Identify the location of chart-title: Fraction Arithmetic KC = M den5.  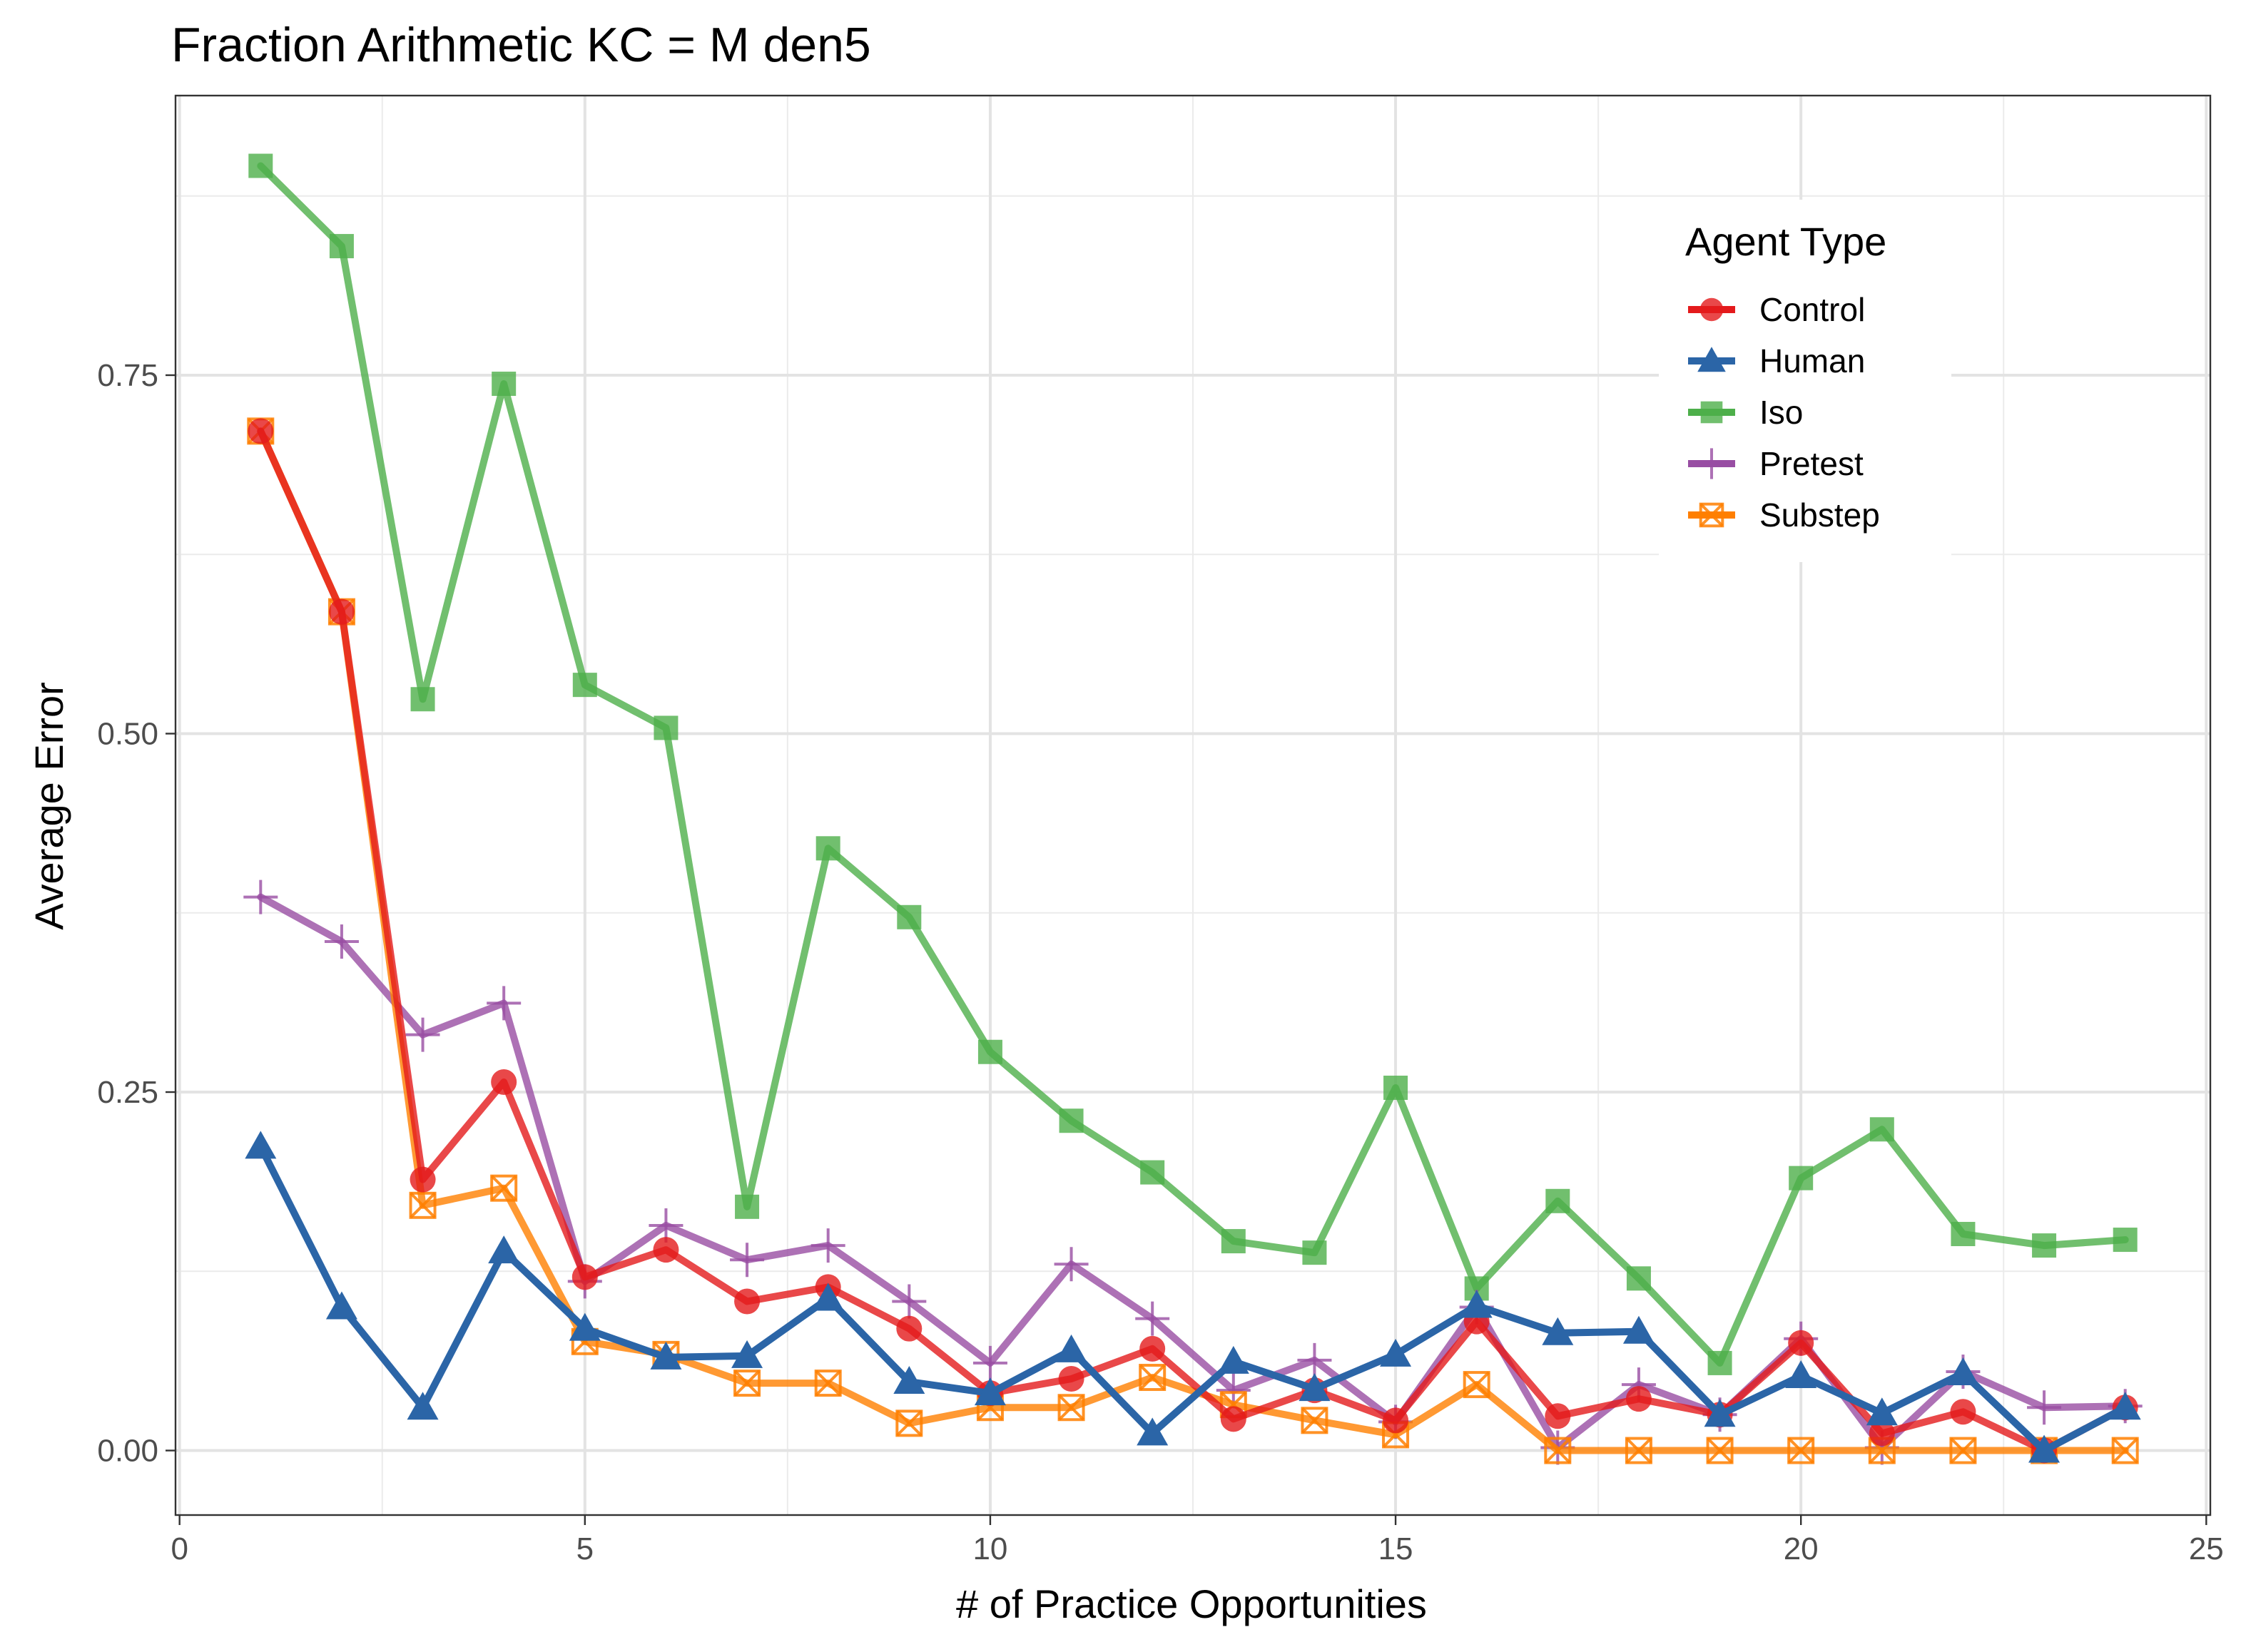
(521, 45).